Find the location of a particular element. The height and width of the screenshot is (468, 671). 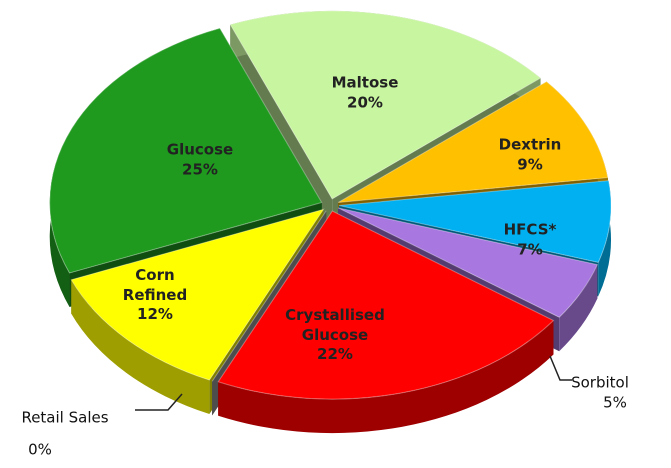

category-name: Sorbitol is located at coordinates (600, 382).